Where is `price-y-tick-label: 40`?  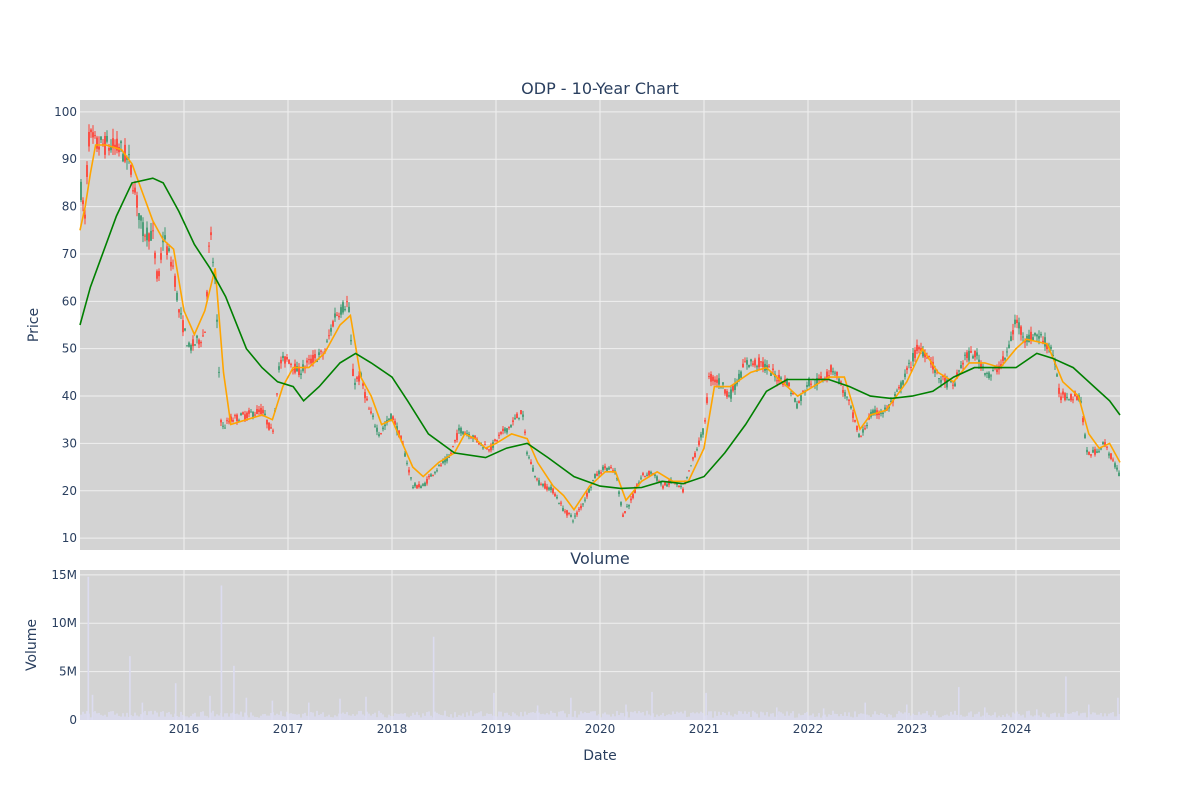
price-y-tick-label: 40 is located at coordinates (69, 396).